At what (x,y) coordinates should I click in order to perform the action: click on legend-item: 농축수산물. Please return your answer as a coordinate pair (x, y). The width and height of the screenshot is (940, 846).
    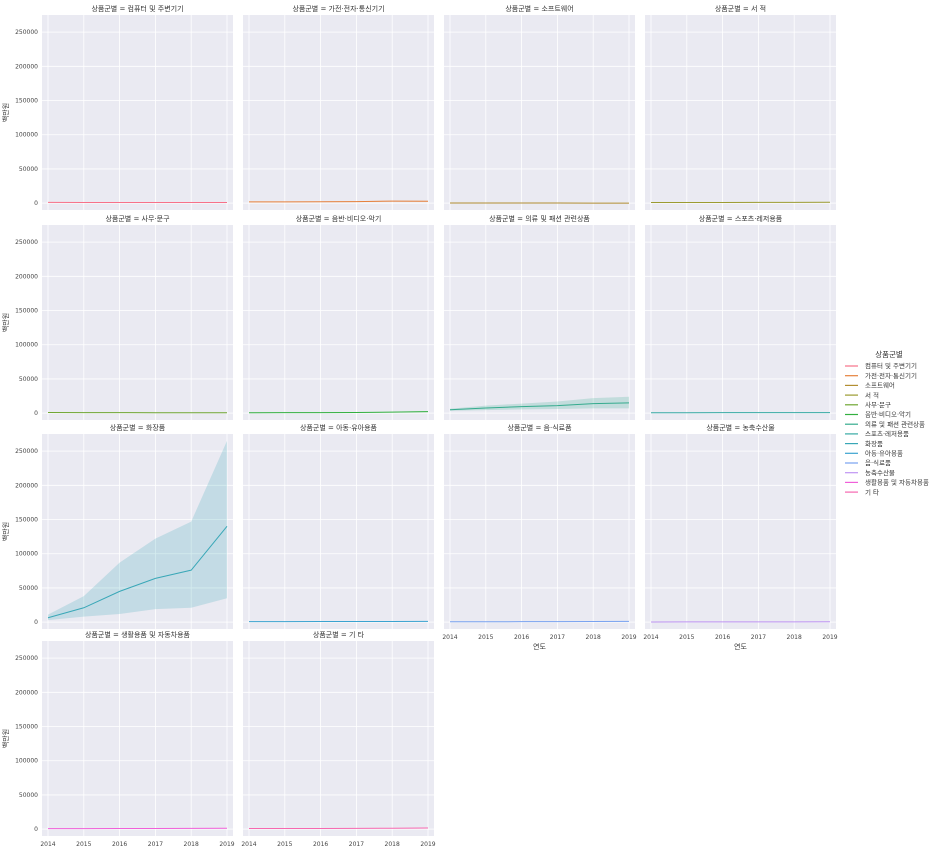
    Looking at the image, I should click on (870, 472).